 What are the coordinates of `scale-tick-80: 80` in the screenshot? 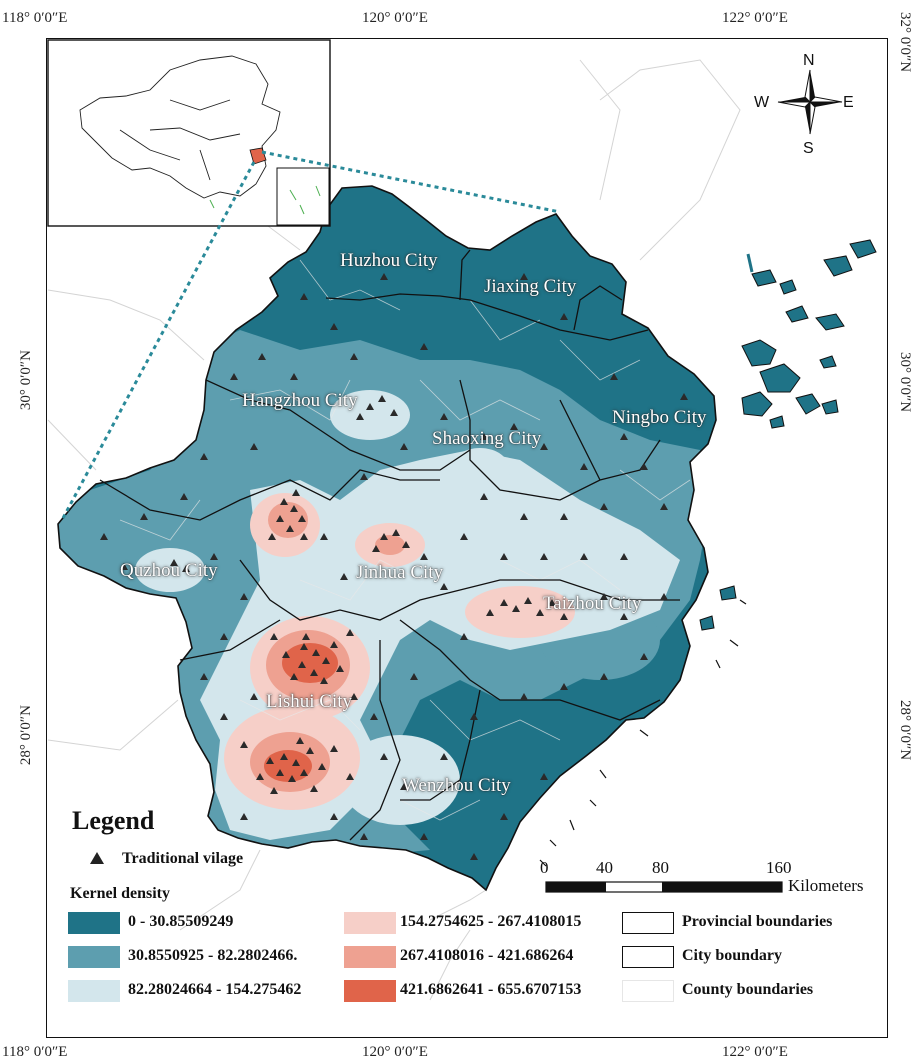 It's located at (660, 867).